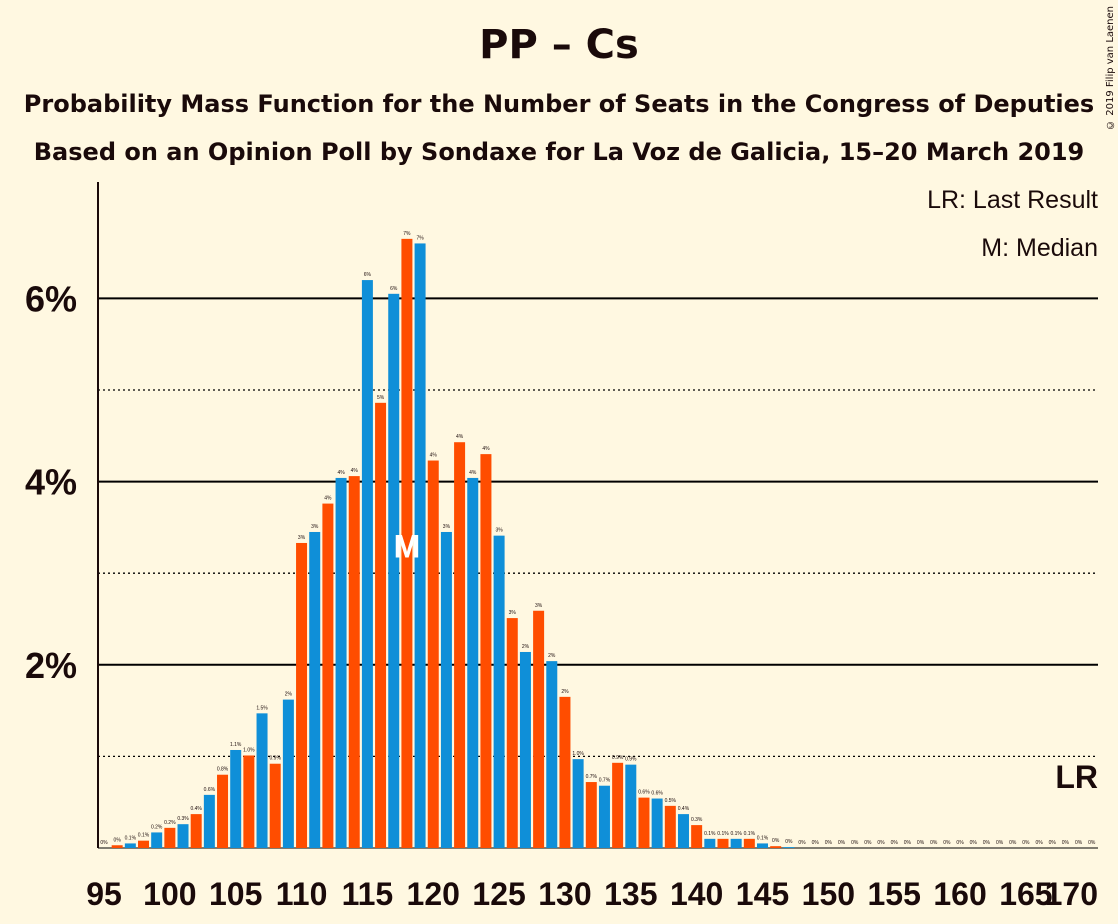  What do you see at coordinates (828, 894) in the screenshot?
I see `x-tick-label: 150` at bounding box center [828, 894].